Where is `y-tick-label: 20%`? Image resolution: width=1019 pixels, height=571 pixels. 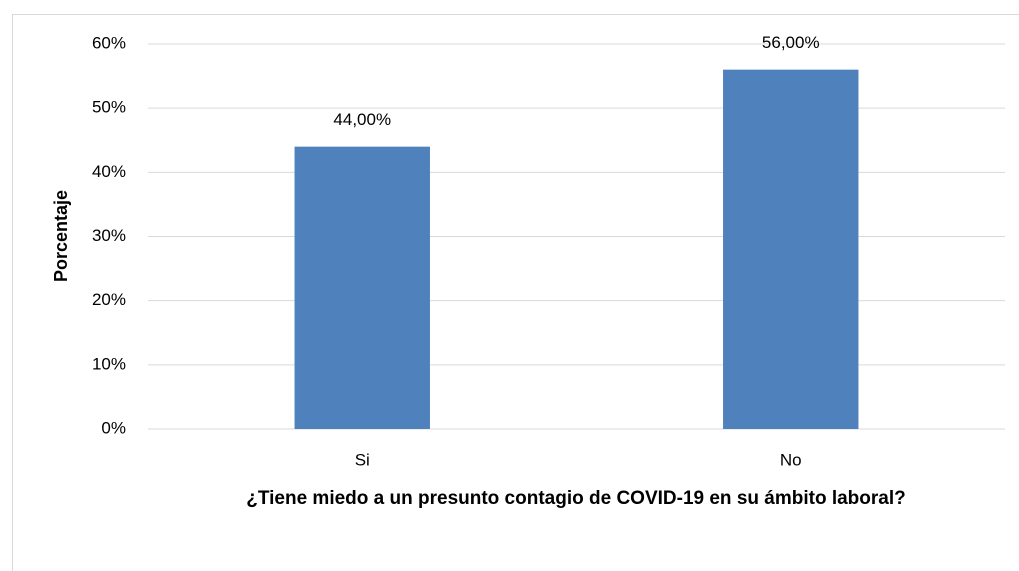
y-tick-label: 20% is located at coordinates (109, 299).